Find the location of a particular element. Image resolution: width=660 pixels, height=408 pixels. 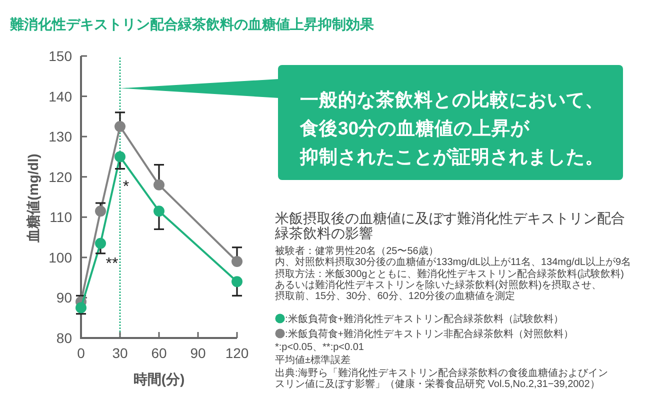

text: あるいは難消化性デキストリンを除いた緑茶飲料(対照飲料)を摂取させ、 is located at coordinates (438, 285).